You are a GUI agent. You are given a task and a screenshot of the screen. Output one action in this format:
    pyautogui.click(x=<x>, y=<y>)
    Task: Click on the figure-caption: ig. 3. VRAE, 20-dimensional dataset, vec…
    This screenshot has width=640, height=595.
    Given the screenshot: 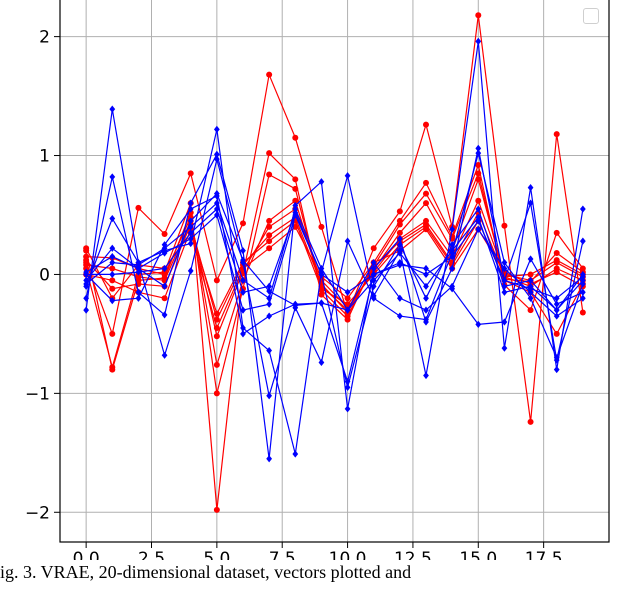 What is the action you would take?
    pyautogui.click(x=206, y=572)
    